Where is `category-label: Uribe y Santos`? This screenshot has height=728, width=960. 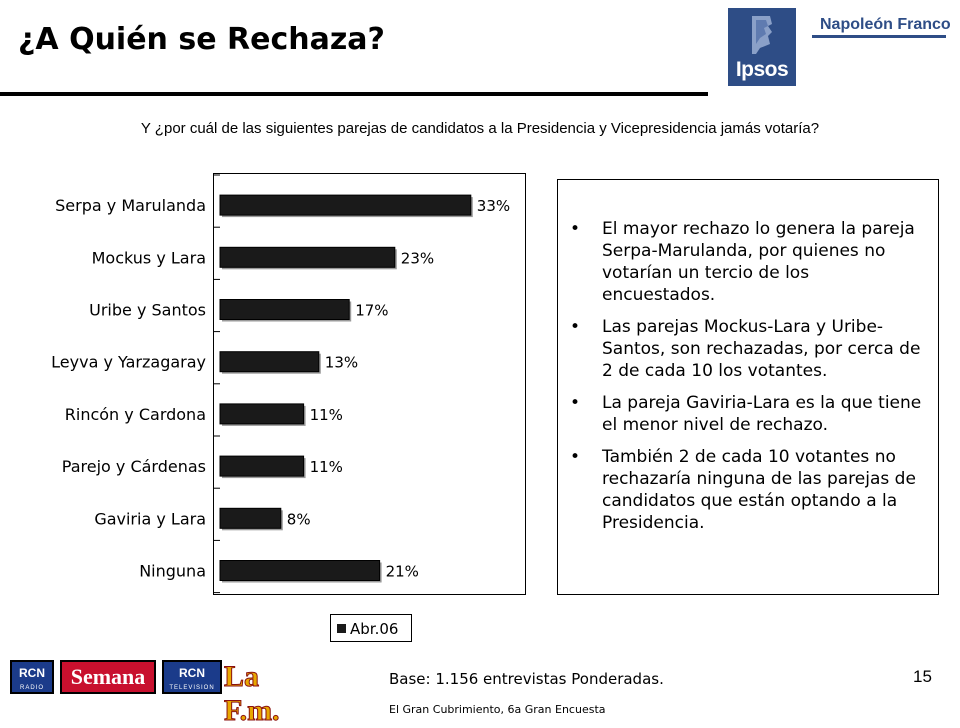 category-label: Uribe y Santos is located at coordinates (147, 310).